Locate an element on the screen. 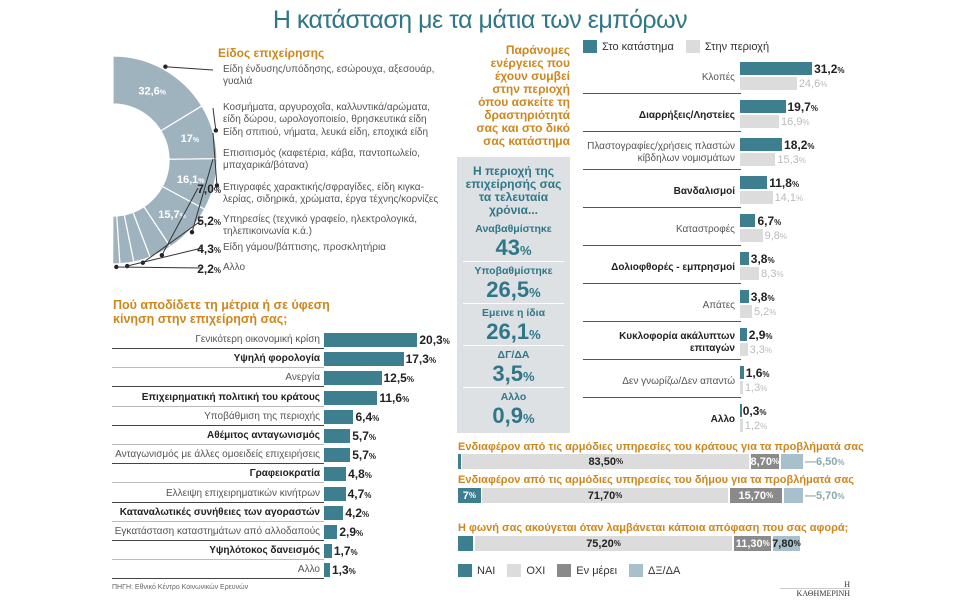  stacked-segment-no: 71,70% is located at coordinates (605, 495).